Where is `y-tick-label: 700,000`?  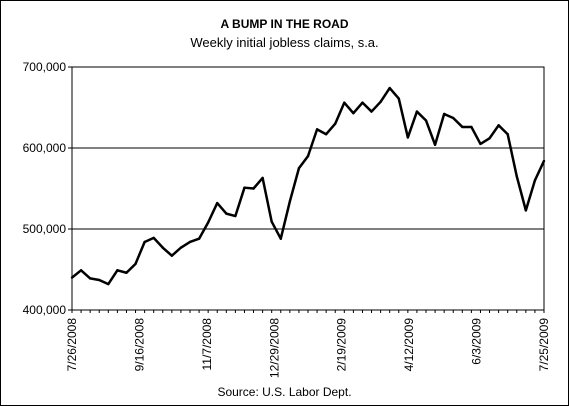 y-tick-label: 700,000 is located at coordinates (45, 67).